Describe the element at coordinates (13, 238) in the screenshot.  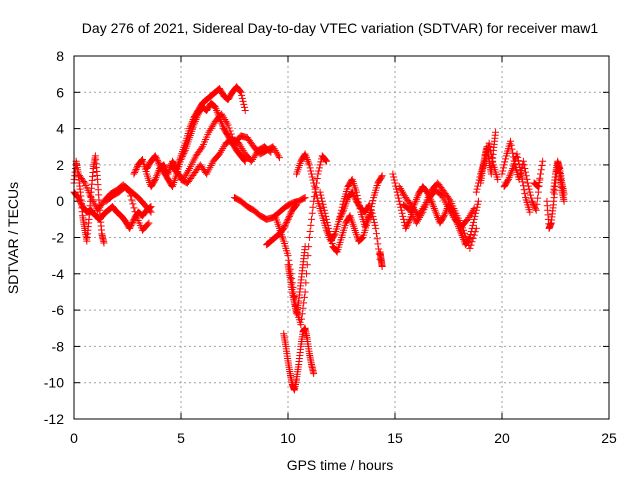
I see `y-axis-label: SDTVAR / TECUs` at that location.